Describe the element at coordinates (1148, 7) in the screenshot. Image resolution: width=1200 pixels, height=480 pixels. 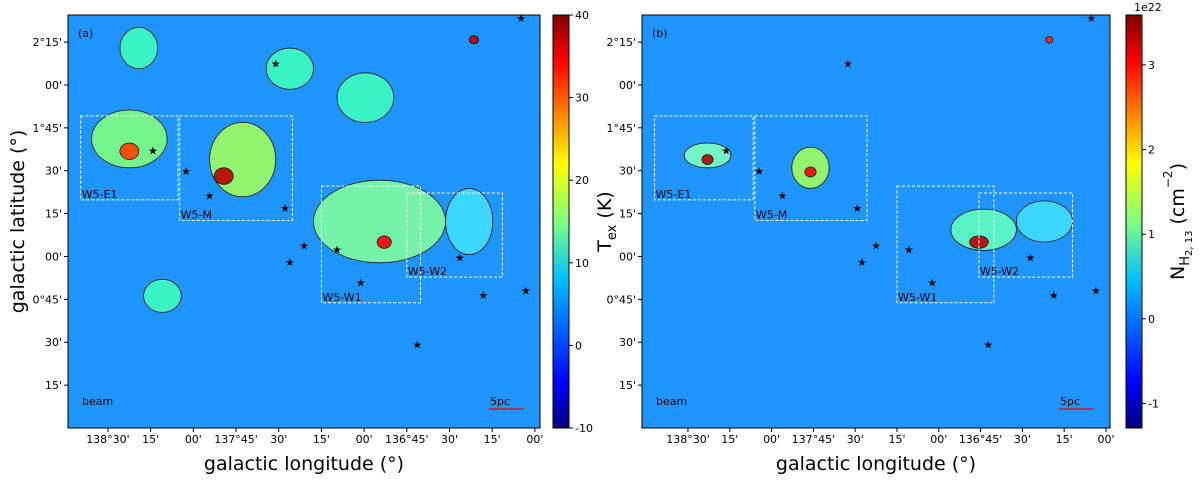
I see `colorbar-offset: 1e22` at that location.